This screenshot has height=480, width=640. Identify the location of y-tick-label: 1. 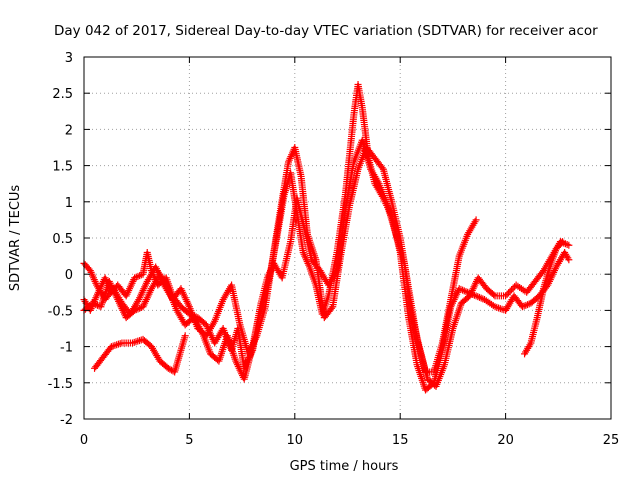
(69, 203).